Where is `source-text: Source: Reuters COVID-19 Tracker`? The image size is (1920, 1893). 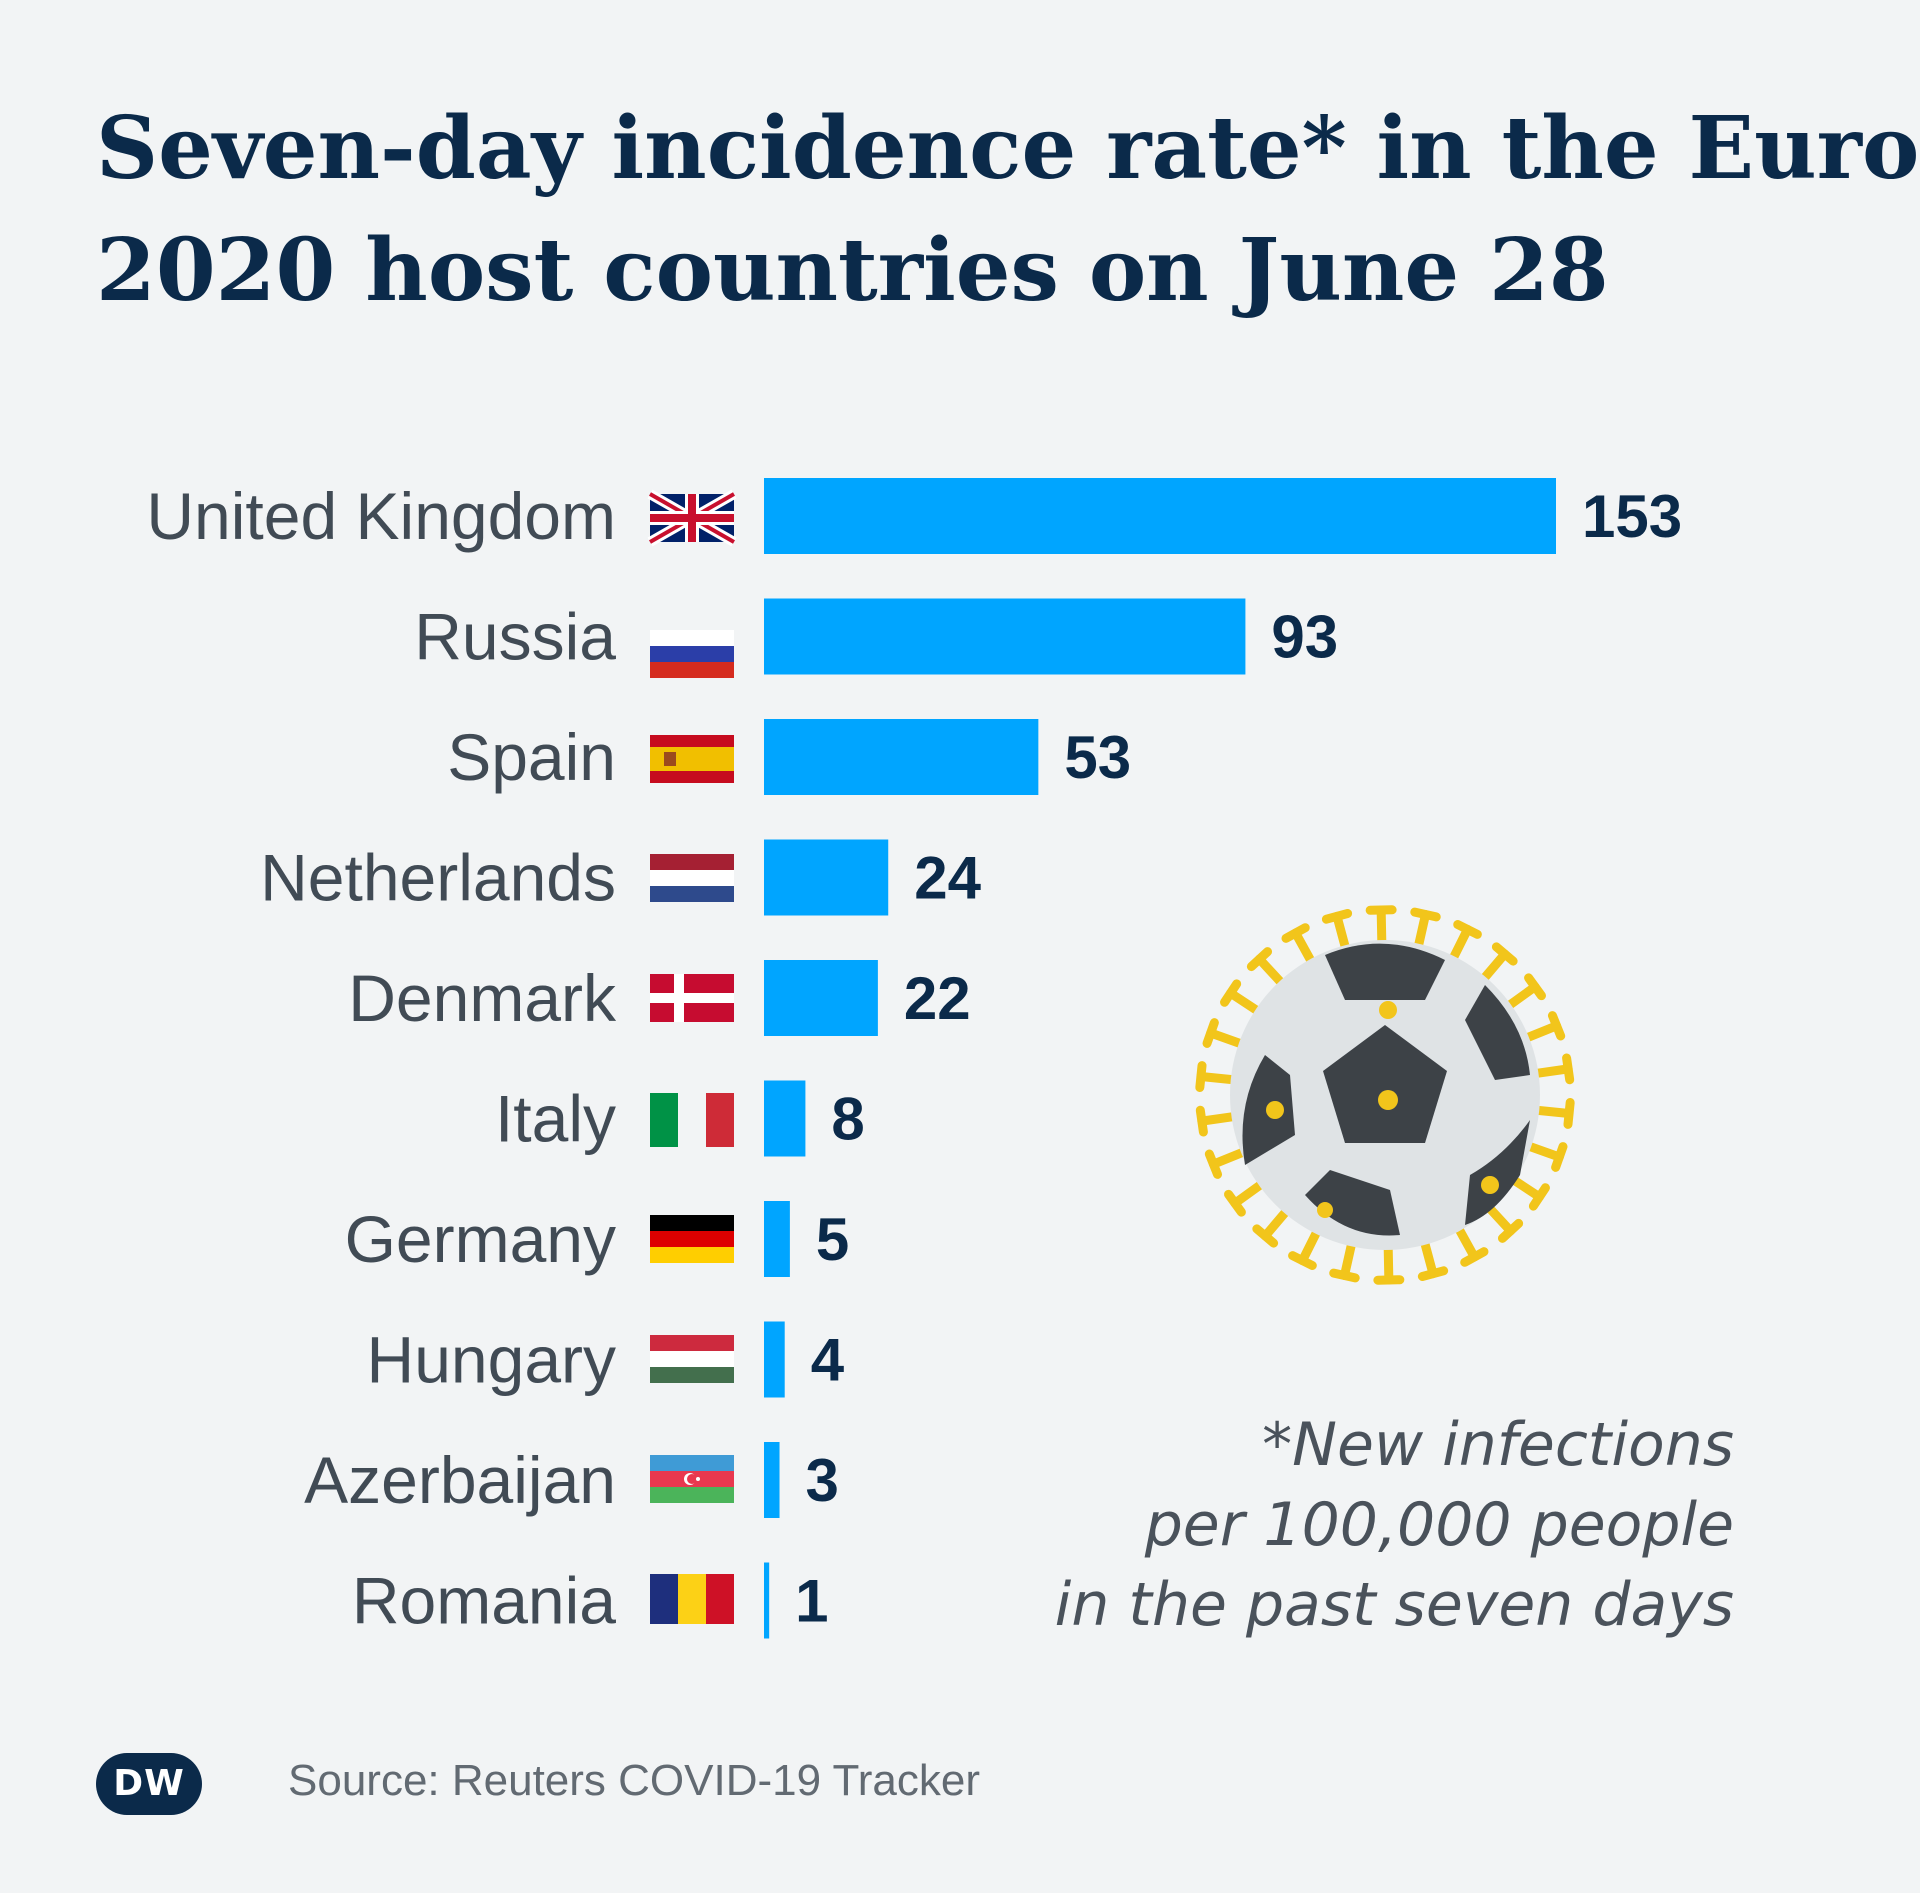
source-text: Source: Reuters COVID-19 Tracker is located at coordinates (634, 1780).